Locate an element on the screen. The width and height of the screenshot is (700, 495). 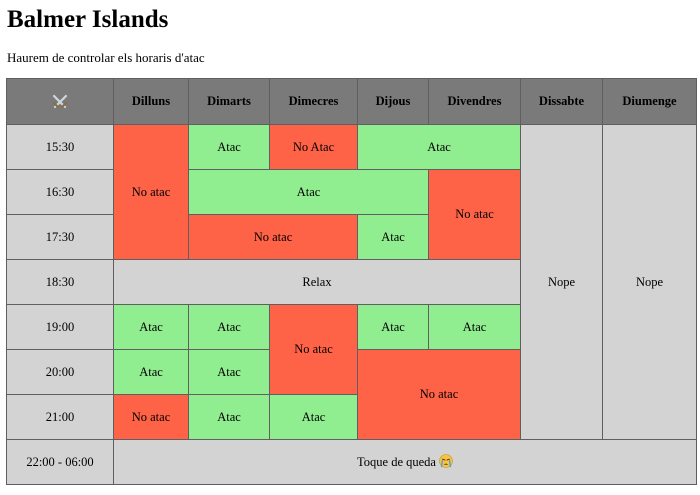
curfew-label: Toque de queda is located at coordinates (396, 462).